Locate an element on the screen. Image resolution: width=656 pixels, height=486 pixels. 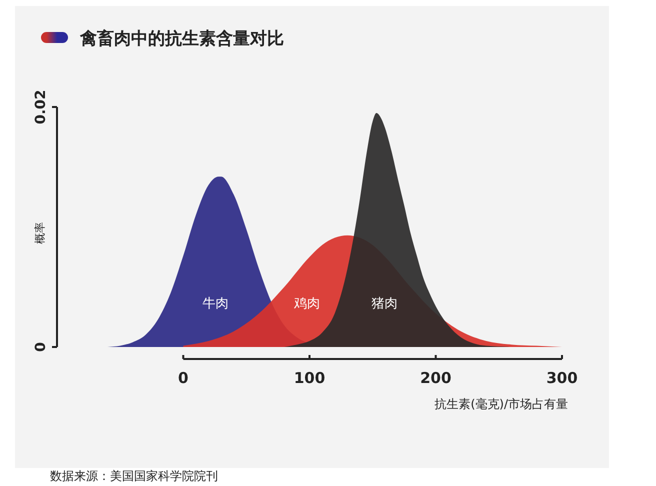
y-axis-title: 概率 is located at coordinates (40, 233).